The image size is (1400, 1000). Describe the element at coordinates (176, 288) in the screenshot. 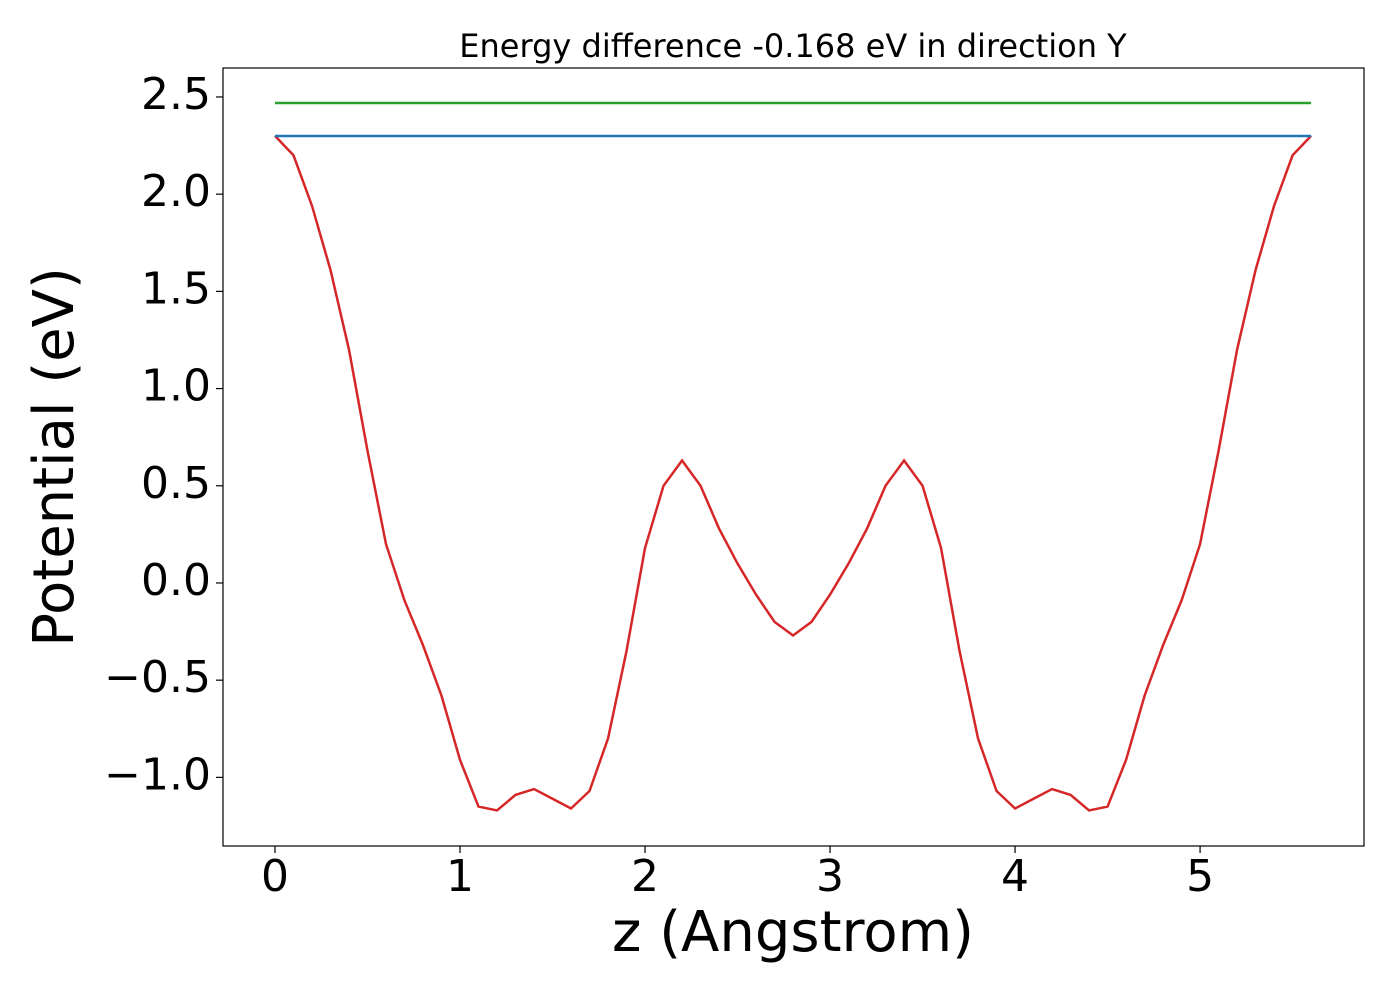

I see `y-tick-label: 1.5` at that location.